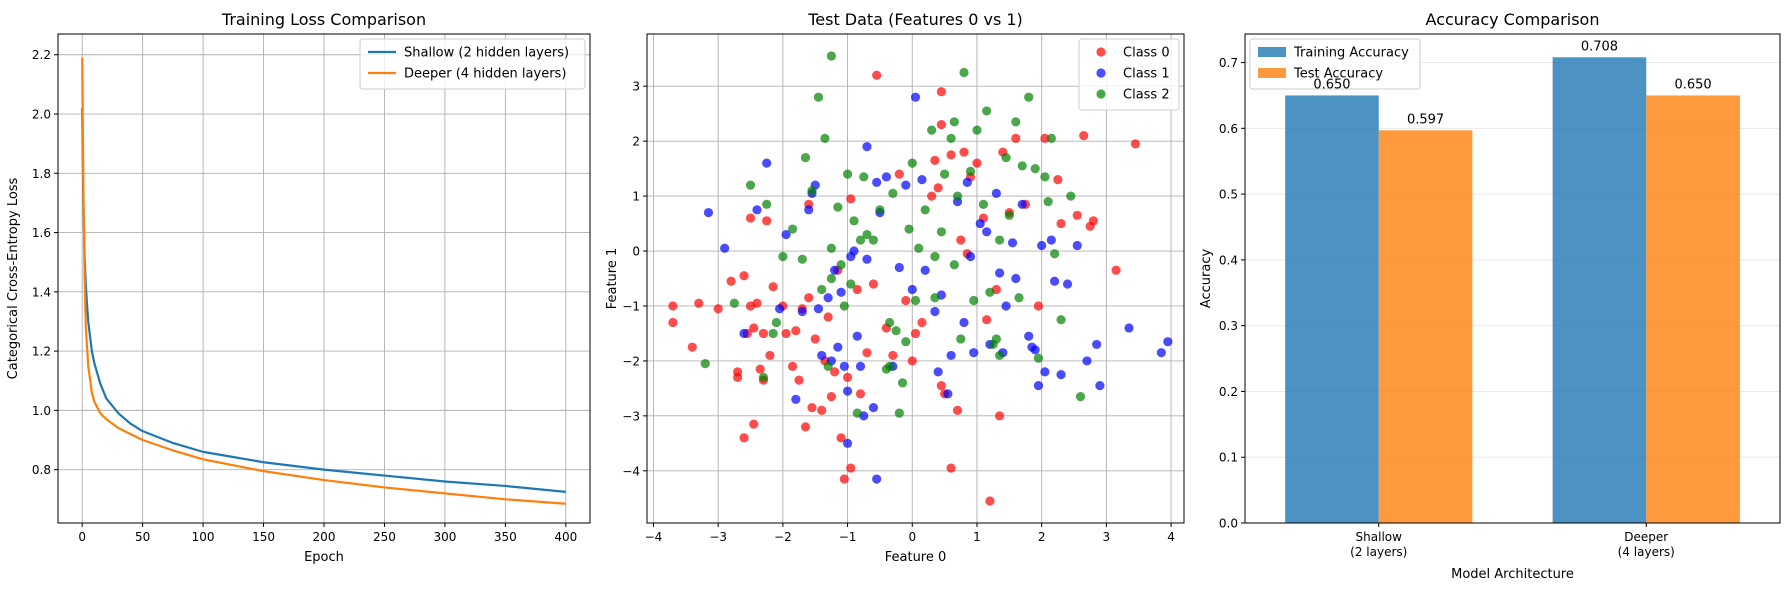 The height and width of the screenshot is (590, 1789). What do you see at coordinates (41, 233) in the screenshot?
I see `y-tick-label: 1.6` at bounding box center [41, 233].